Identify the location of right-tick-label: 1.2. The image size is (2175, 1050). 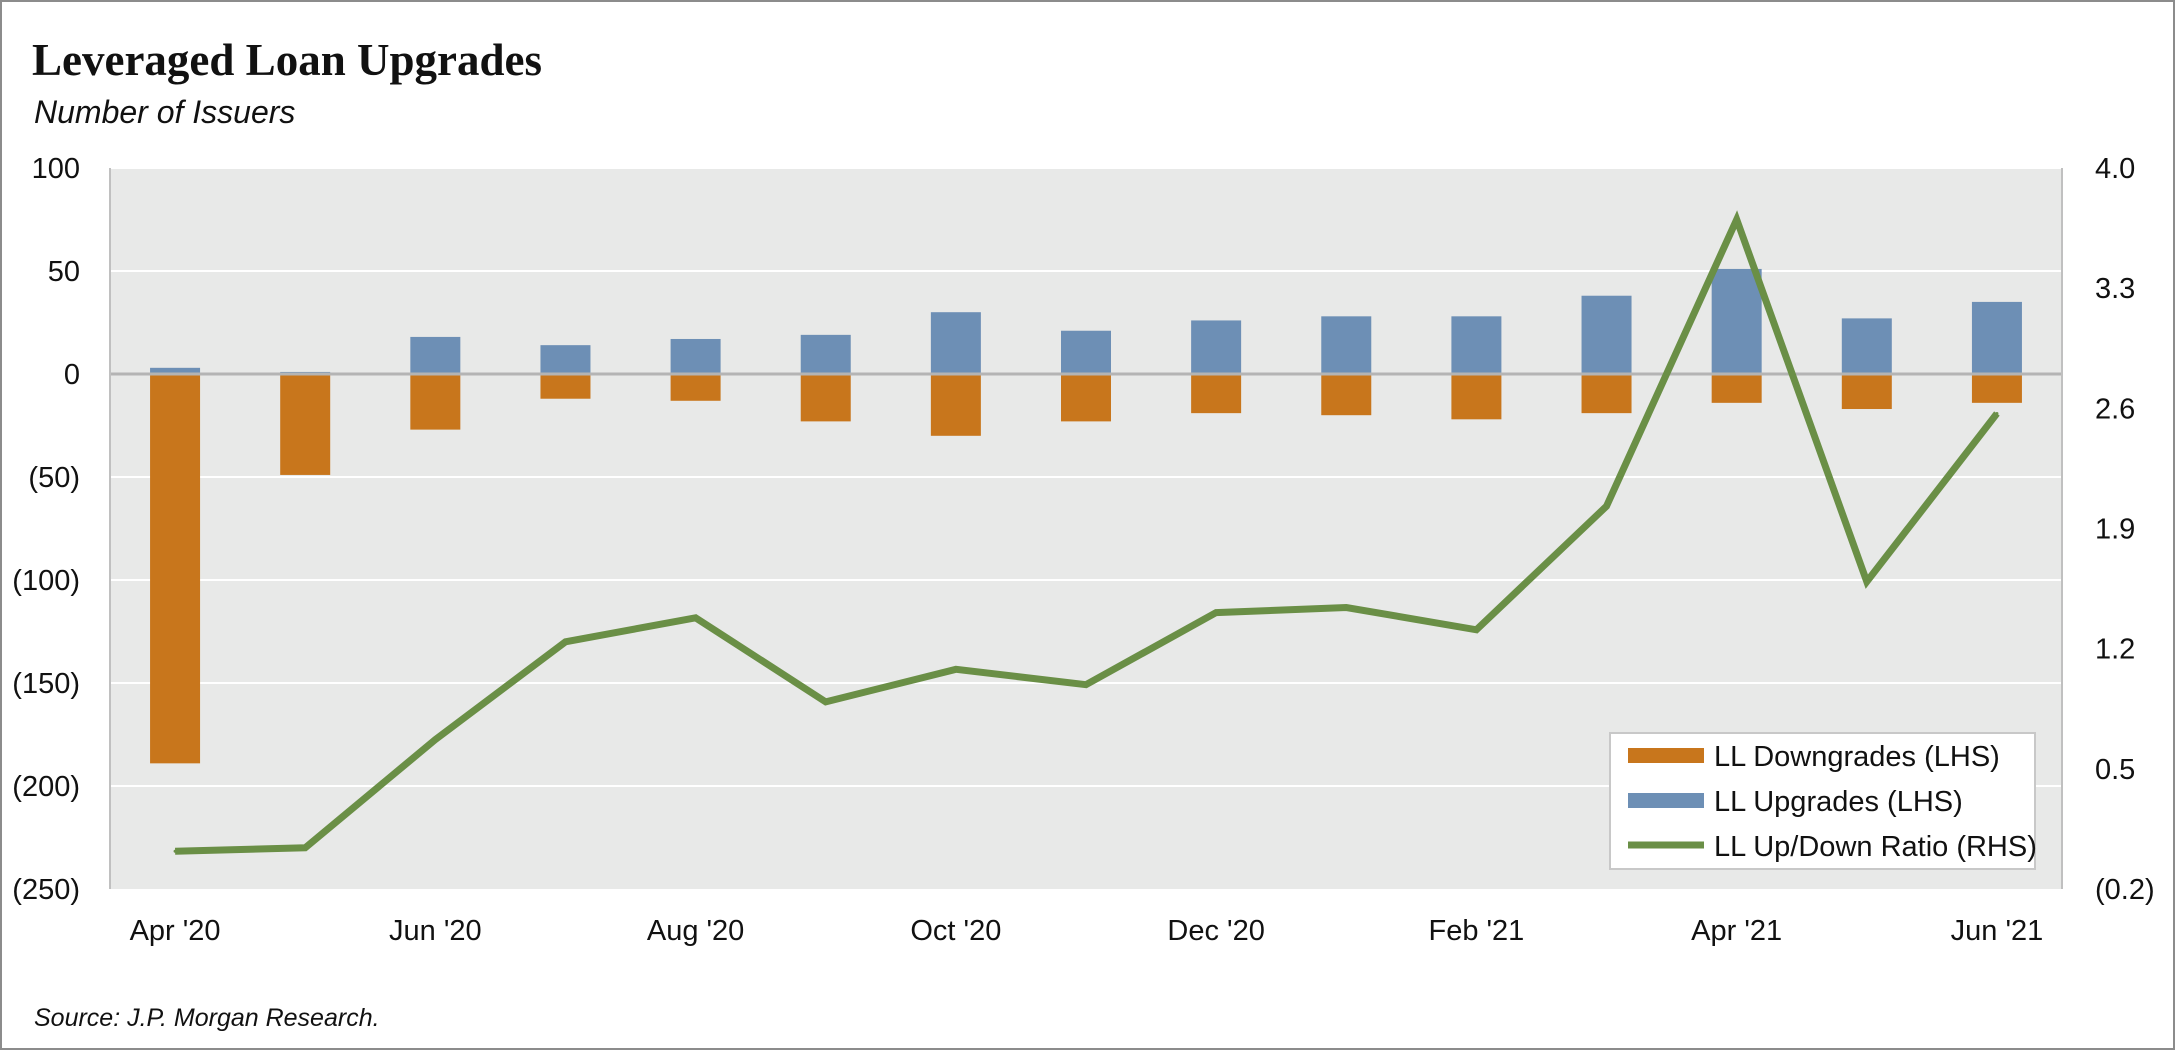
(2115, 650).